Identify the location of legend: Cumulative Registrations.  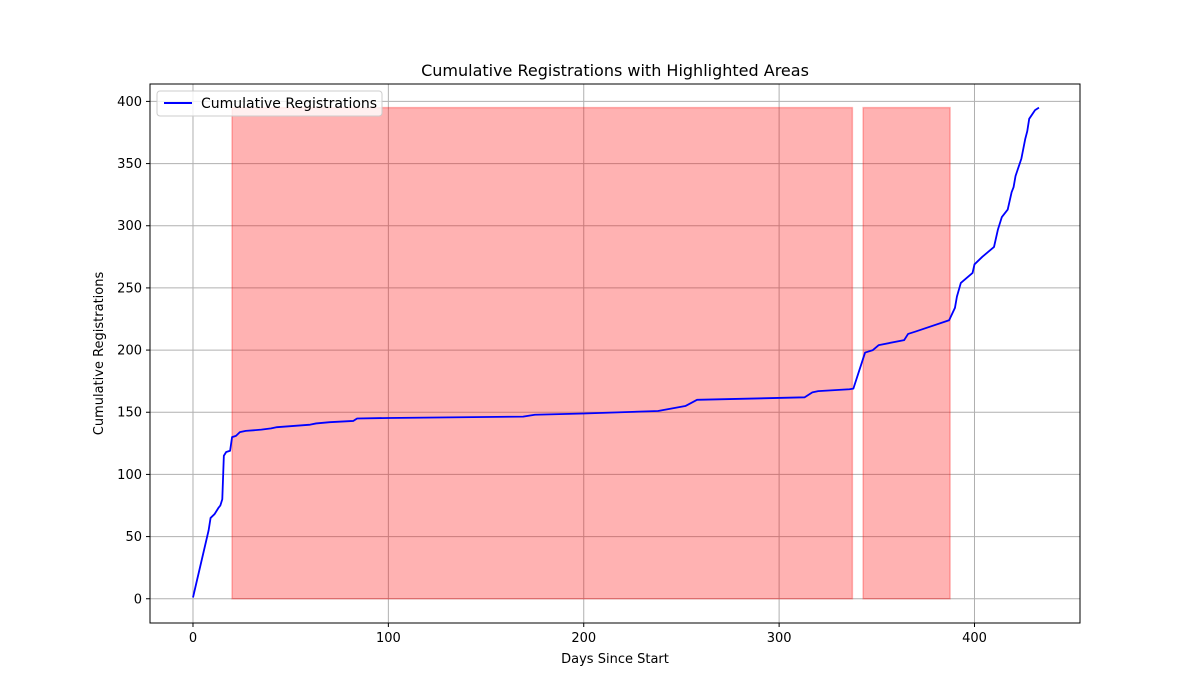
(269, 103).